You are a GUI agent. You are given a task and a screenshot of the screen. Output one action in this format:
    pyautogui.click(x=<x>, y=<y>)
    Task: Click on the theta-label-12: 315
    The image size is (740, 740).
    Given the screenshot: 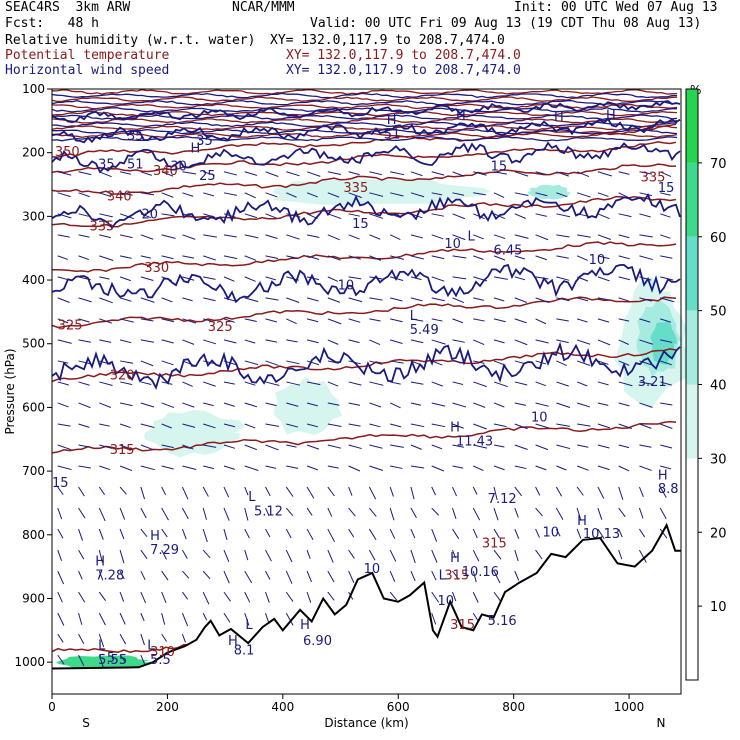 What is the action you would take?
    pyautogui.click(x=456, y=575)
    